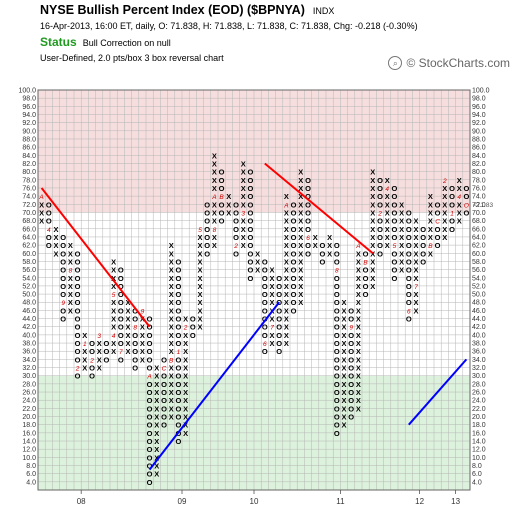 This screenshot has height=514, width=520. Describe the element at coordinates (479, 188) in the screenshot. I see `y-tick-label-right: 76.0` at that location.